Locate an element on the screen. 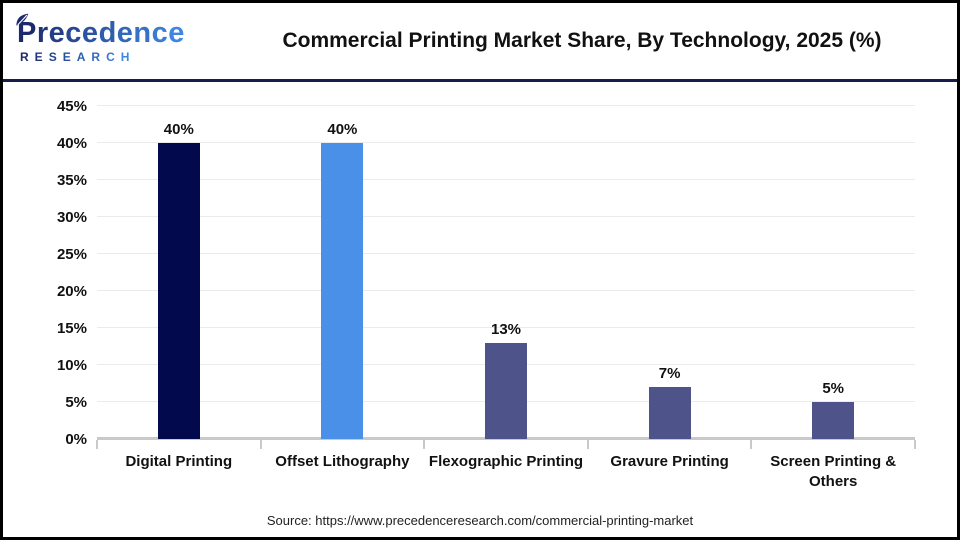 The height and width of the screenshot is (540, 960). bar-value-label: 7% is located at coordinates (669, 374).